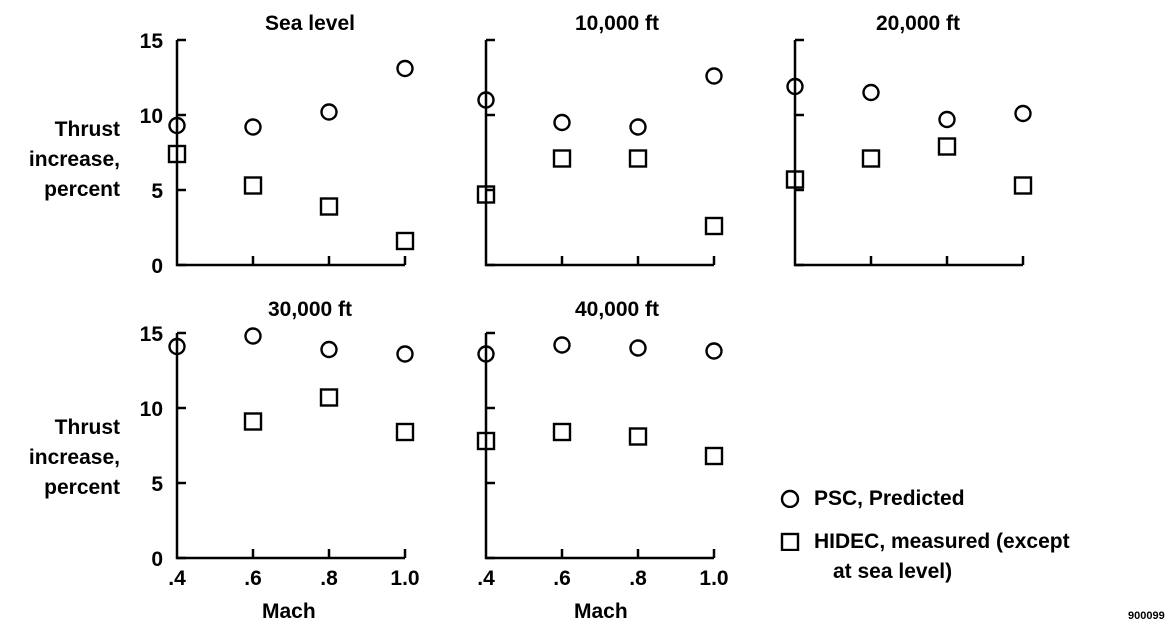  Describe the element at coordinates (617, 23) in the screenshot. I see `panel-title: 10,000 ft` at that location.